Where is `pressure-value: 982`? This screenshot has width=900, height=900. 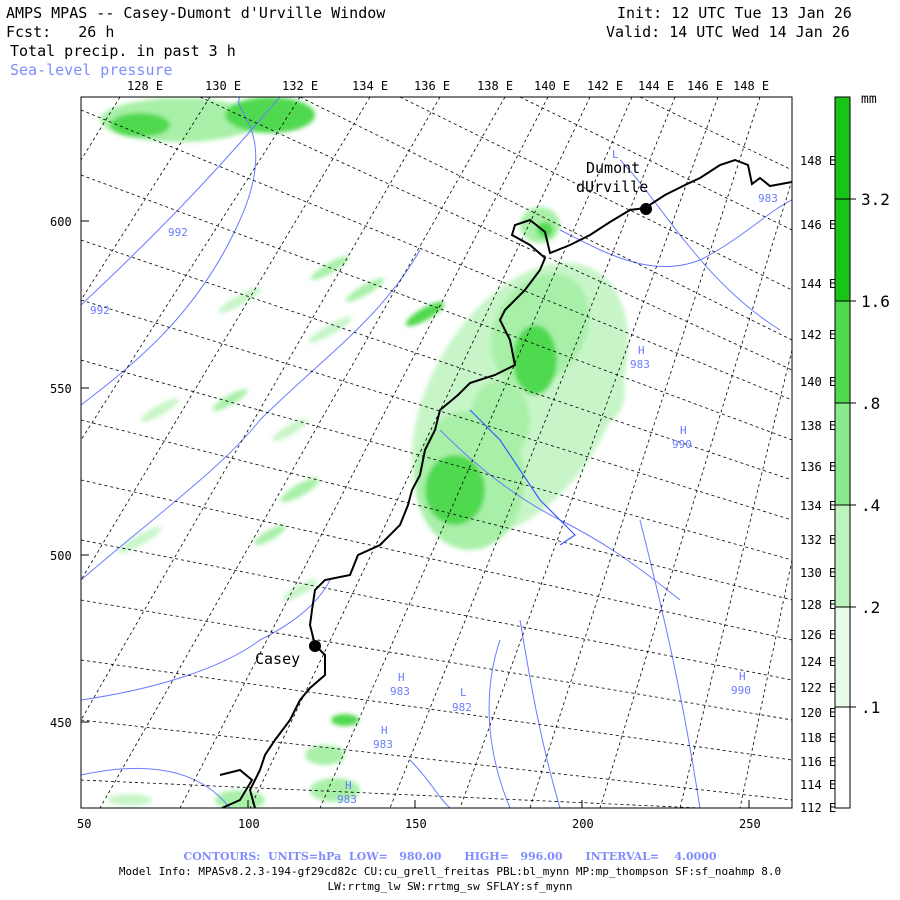
pressure-value: 982 is located at coordinates (462, 707).